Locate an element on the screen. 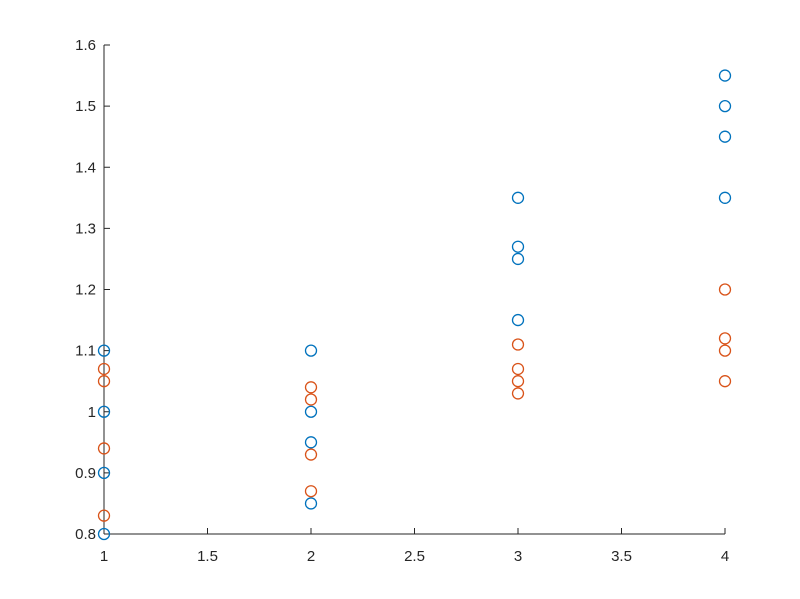 The width and height of the screenshot is (800, 599). y-tick-label: 1.3 is located at coordinates (85, 228).